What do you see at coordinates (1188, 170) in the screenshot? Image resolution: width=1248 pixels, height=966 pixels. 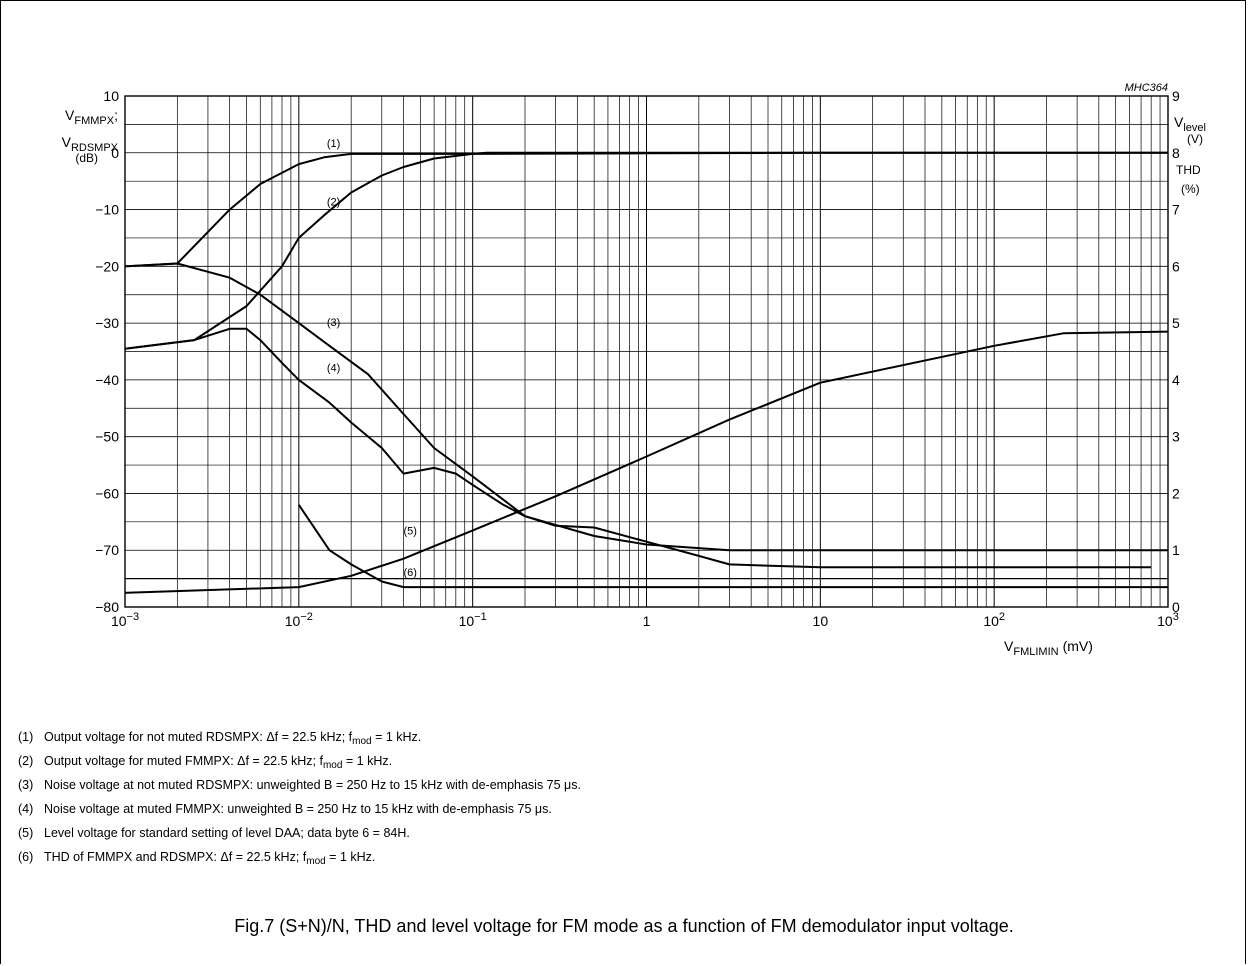 I see `right-axis-label-thd: THD` at bounding box center [1188, 170].